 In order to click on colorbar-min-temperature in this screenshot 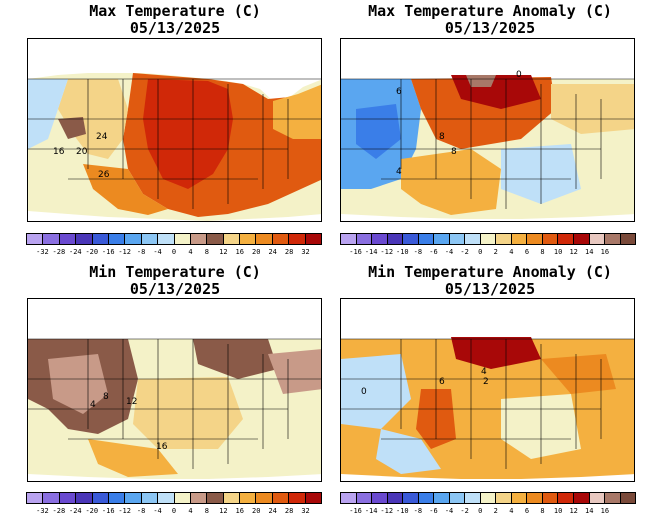, I will do `click(174, 498)`.